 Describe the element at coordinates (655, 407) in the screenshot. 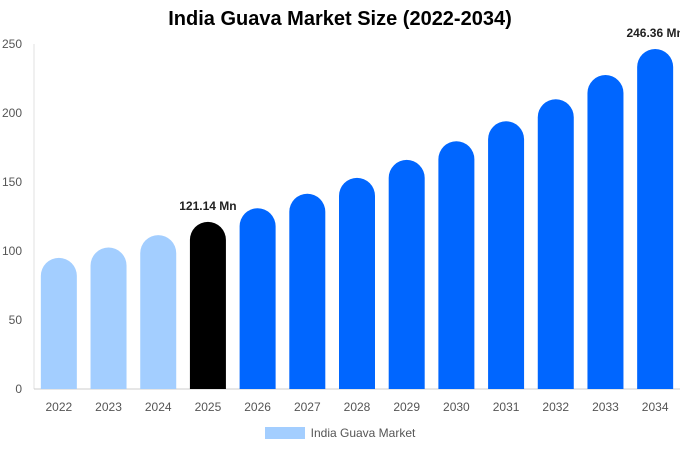

I see `x-tick-label: 2034` at that location.